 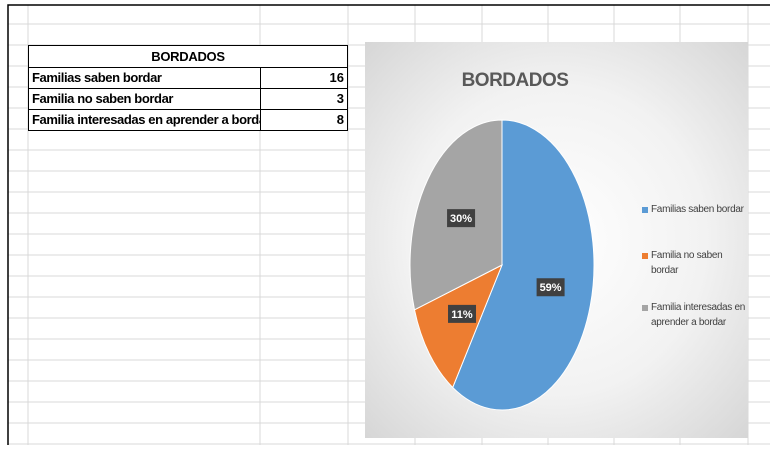 I want to click on legend-label: Familia interesadas en aprender a bordar, so click(x=698, y=315).